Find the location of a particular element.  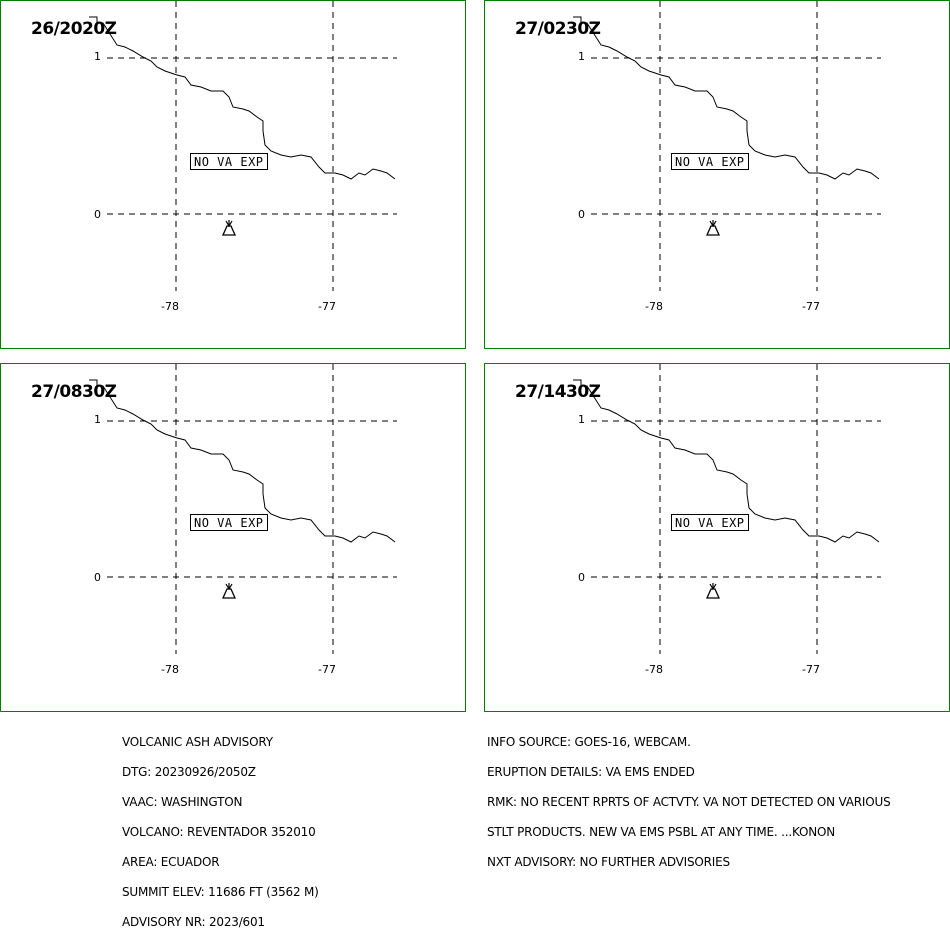

advisory-line: AREA: ECUADOR is located at coordinates (171, 862).